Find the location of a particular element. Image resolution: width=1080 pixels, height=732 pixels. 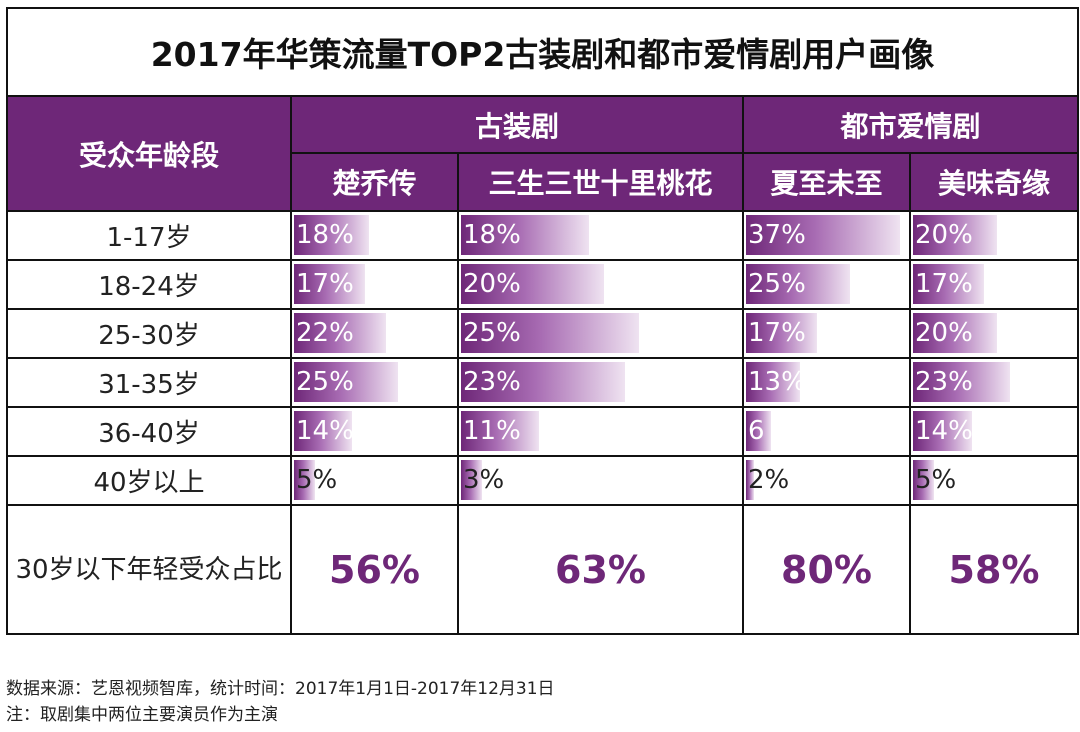

age-group-header: 受众年龄段 is located at coordinates (149, 153).